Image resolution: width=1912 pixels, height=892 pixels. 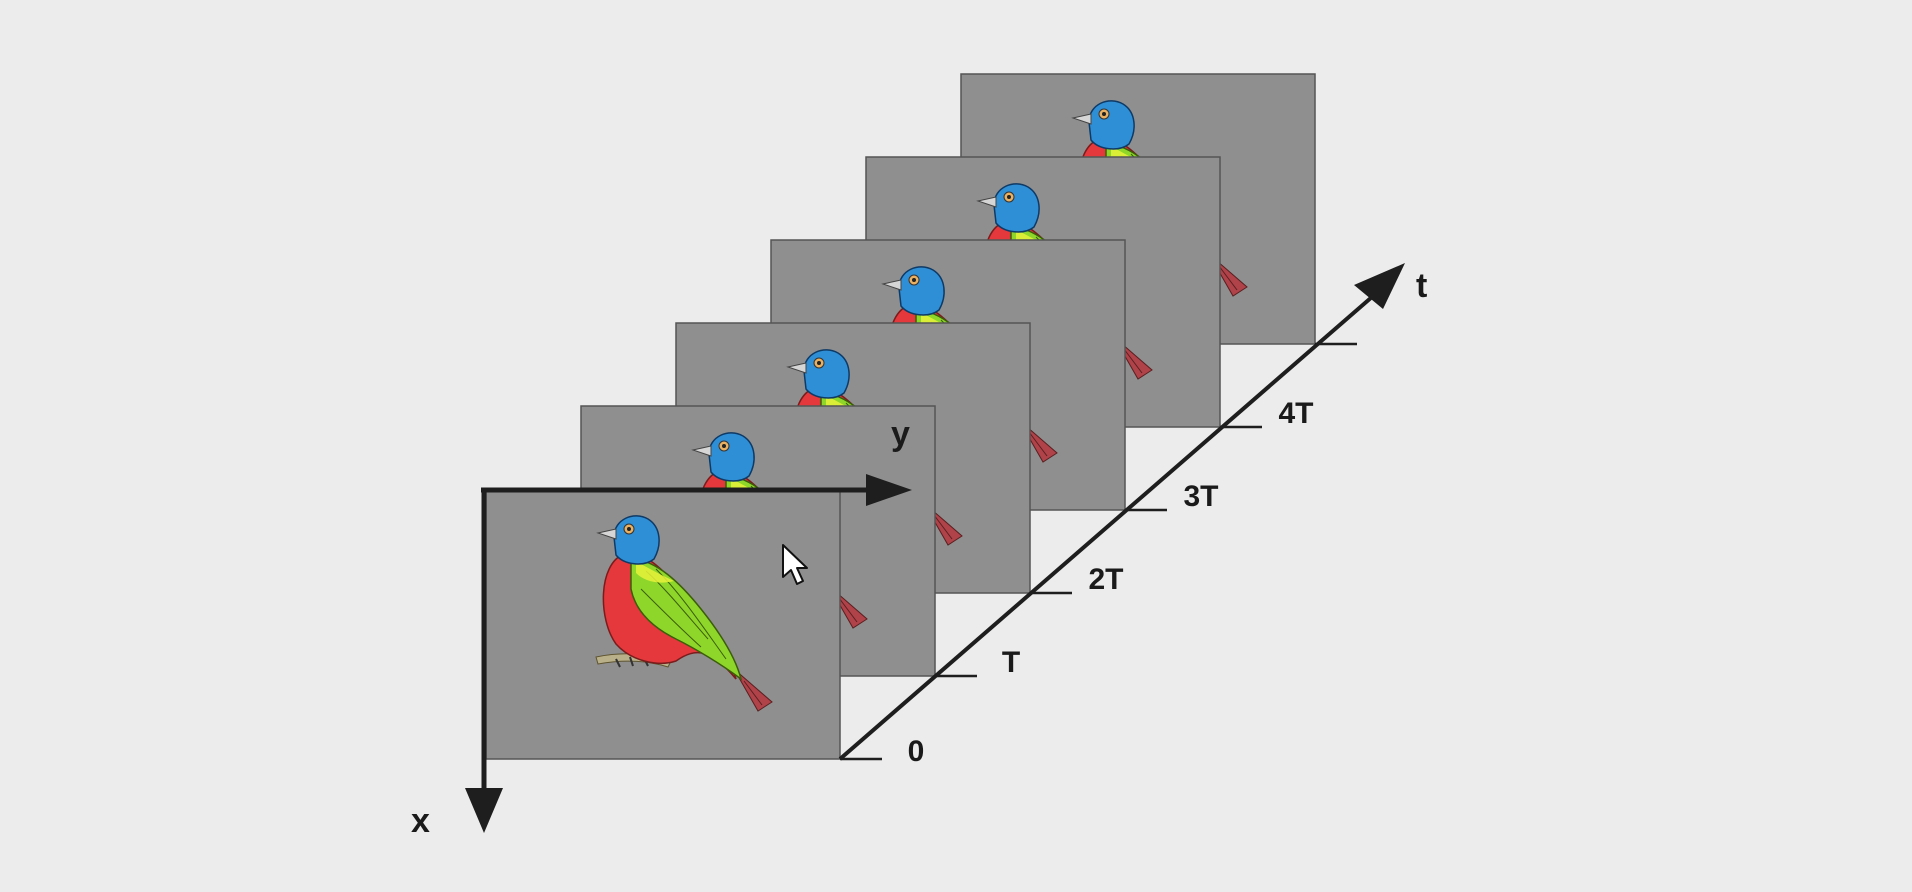 What do you see at coordinates (1105, 579) in the screenshot?
I see `time-tick-label: 2T` at bounding box center [1105, 579].